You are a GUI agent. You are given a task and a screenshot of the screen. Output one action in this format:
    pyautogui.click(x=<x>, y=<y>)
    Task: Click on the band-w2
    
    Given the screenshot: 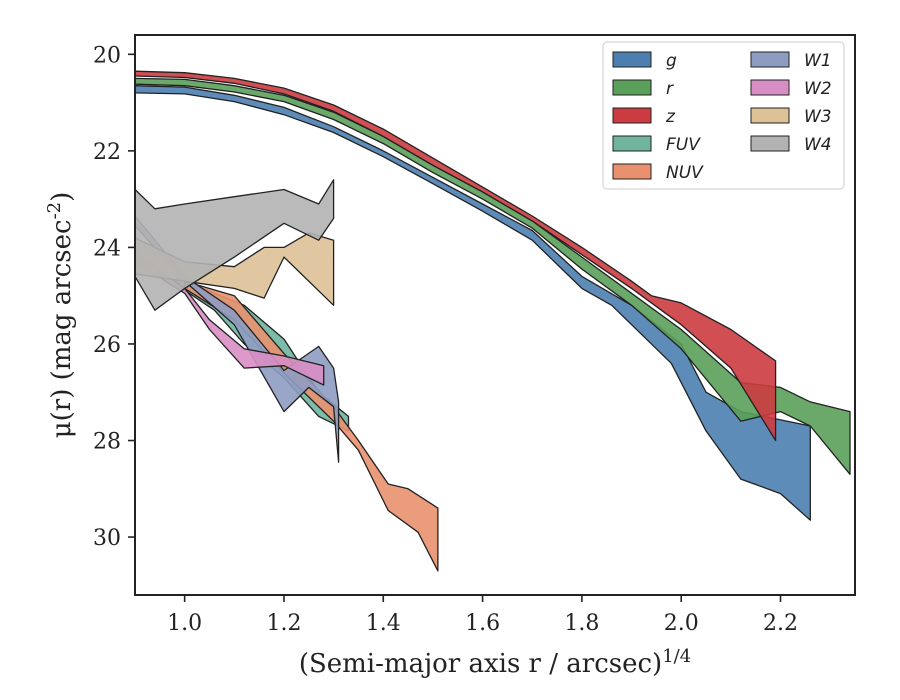 What is the action you would take?
    pyautogui.click(x=229, y=318)
    